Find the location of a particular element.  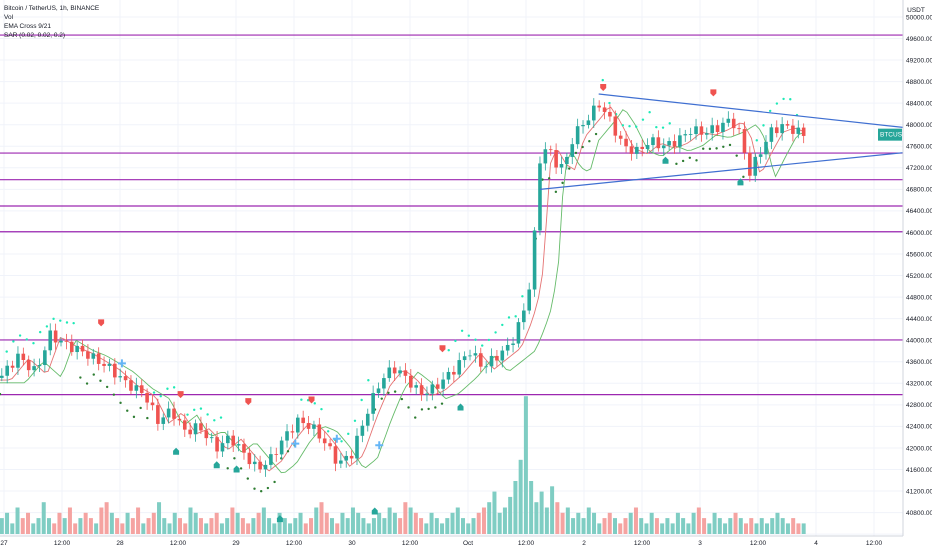

price-tick: 48800.00 is located at coordinates (919, 82).